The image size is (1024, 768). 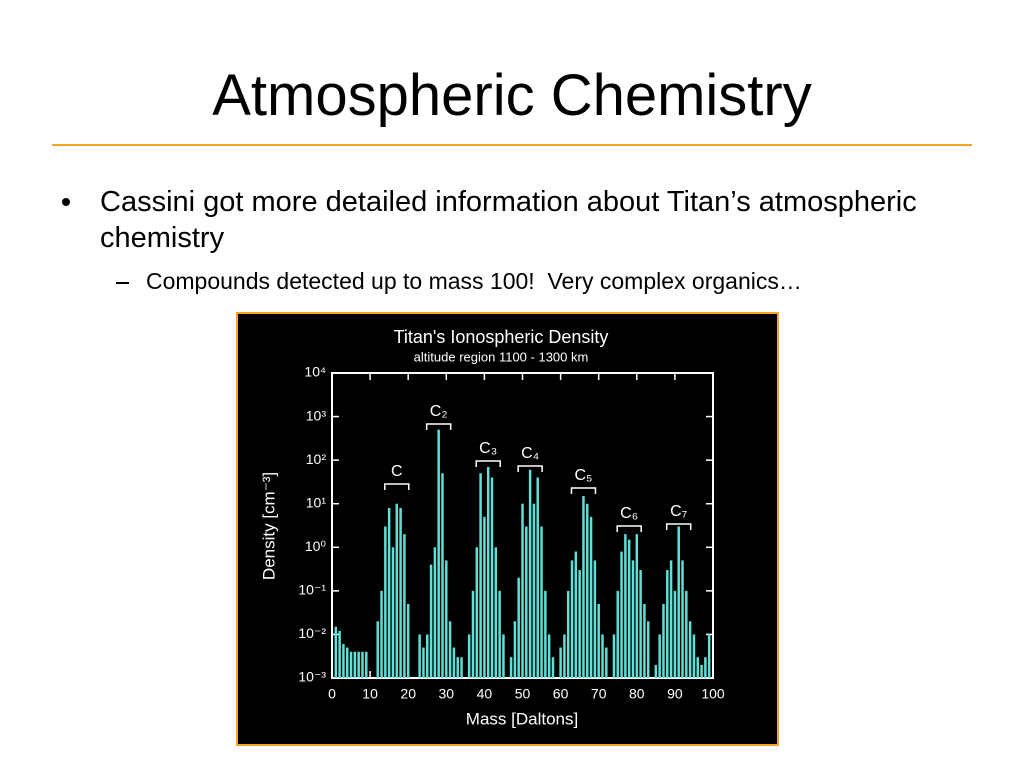 What do you see at coordinates (408, 694) in the screenshot?
I see `x-tick-label: 20` at bounding box center [408, 694].